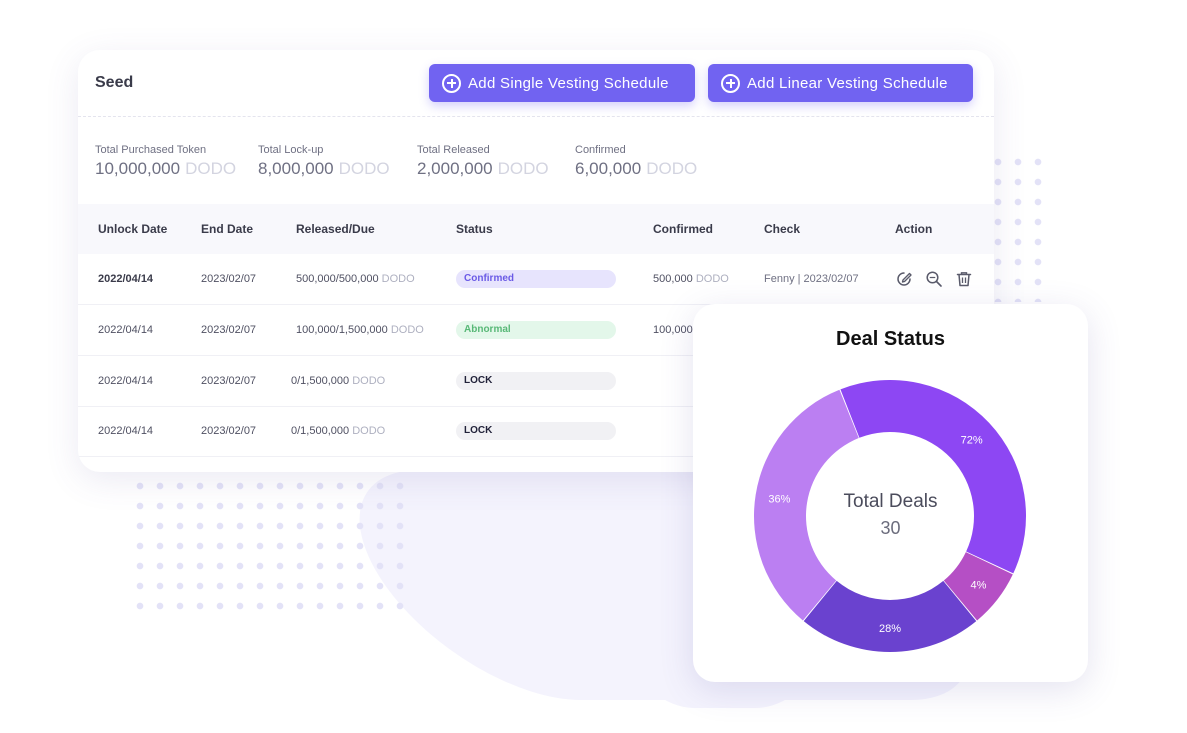  Describe the element at coordinates (779, 499) in the screenshot. I see `donut-segment-label: 36%` at that location.